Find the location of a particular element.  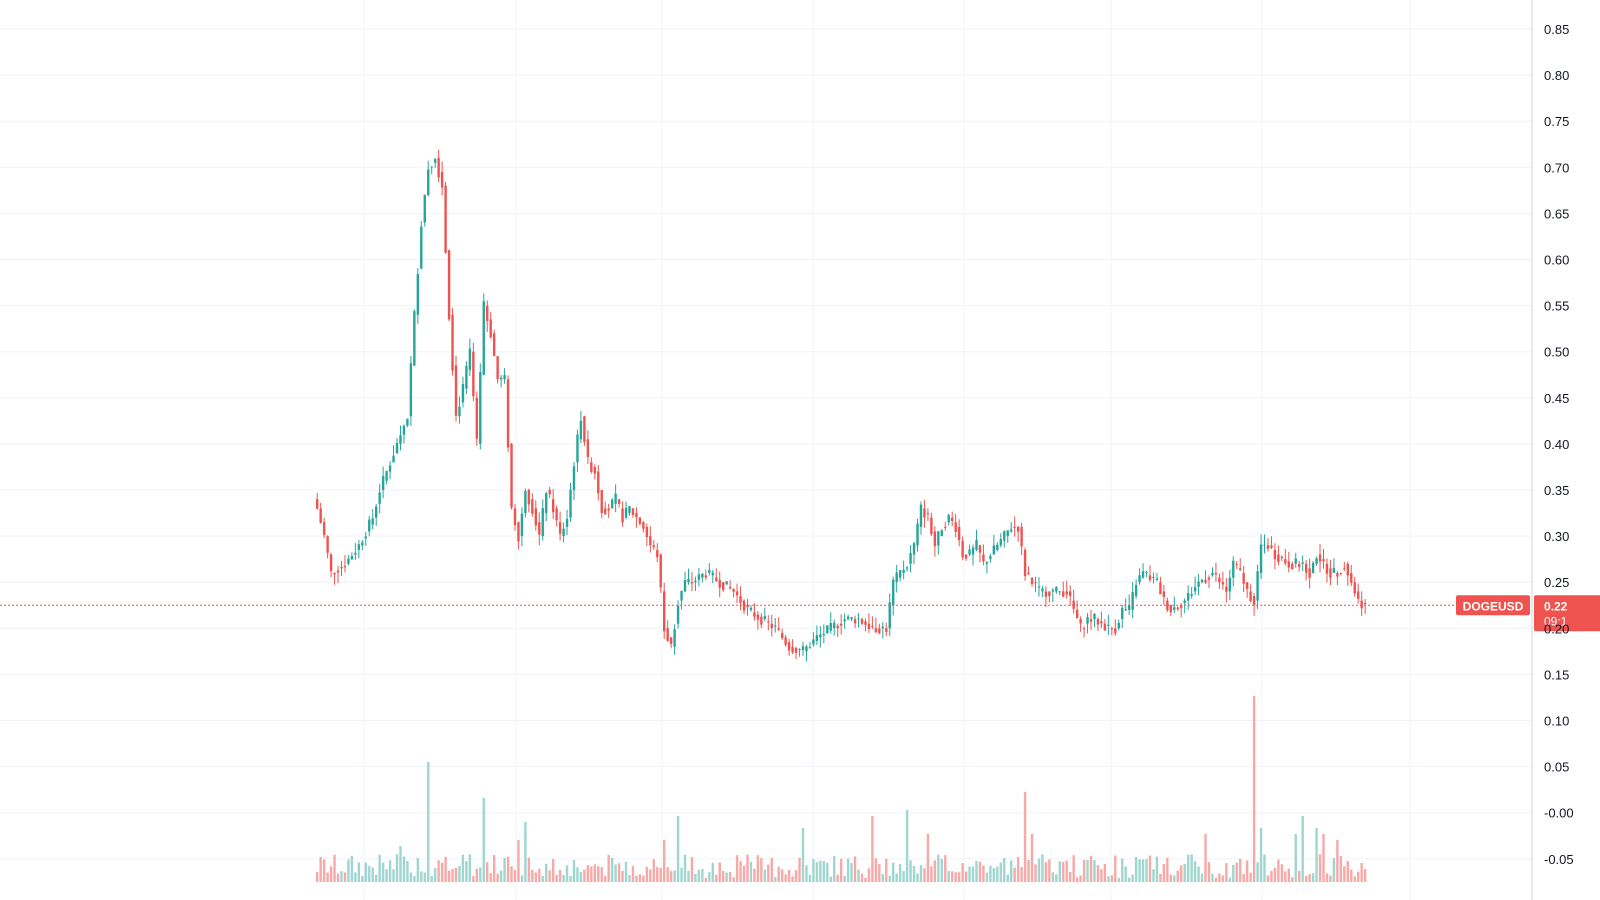

price-tick-label: 0.80 is located at coordinates (1556, 75).